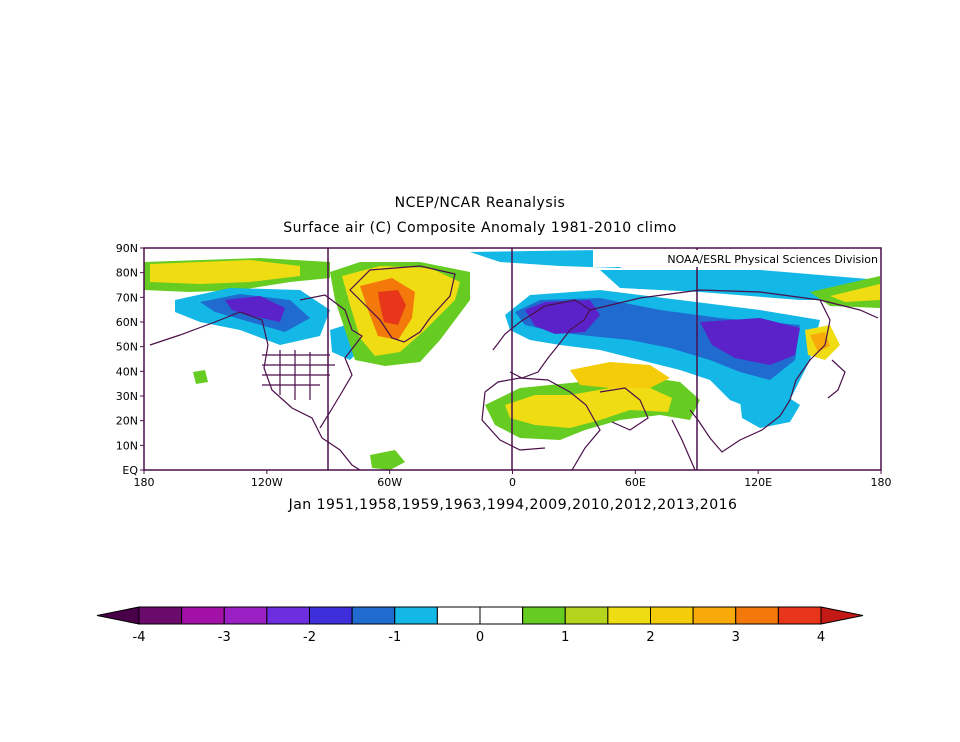 This screenshot has height=742, width=960. Describe the element at coordinates (127, 371) in the screenshot. I see `lat-label: 40N` at that location.